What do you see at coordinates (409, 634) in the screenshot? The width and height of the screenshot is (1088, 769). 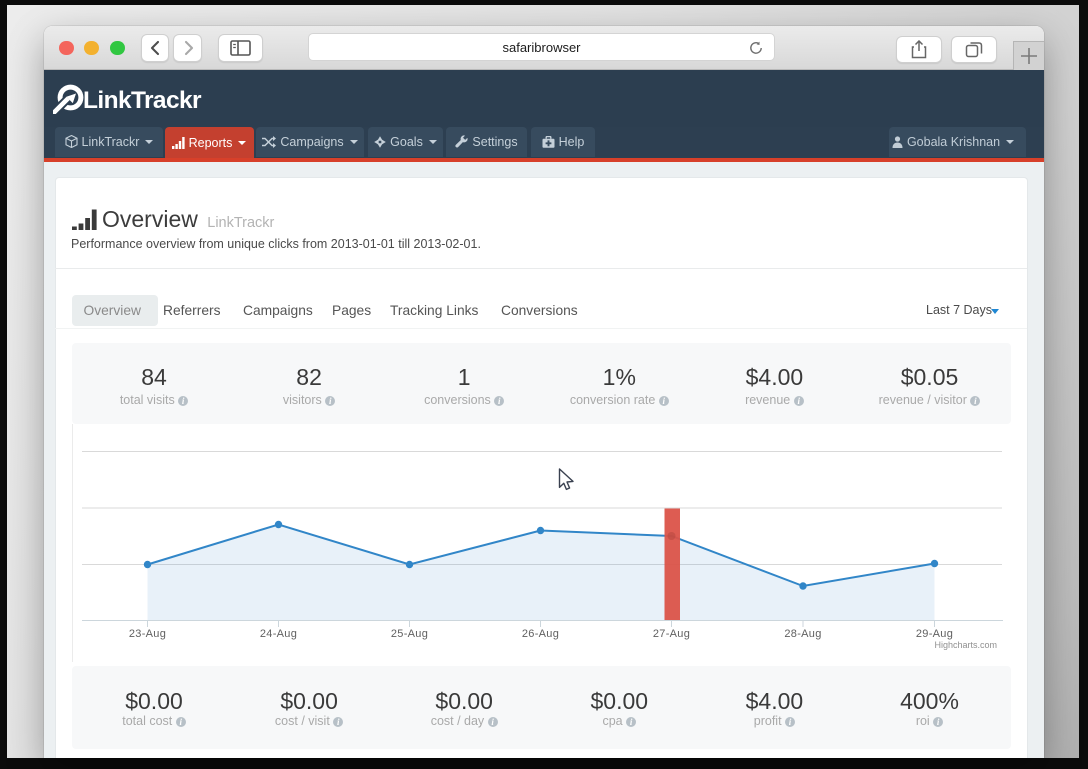 I see `svg-text: 25-Aug` at bounding box center [409, 634].